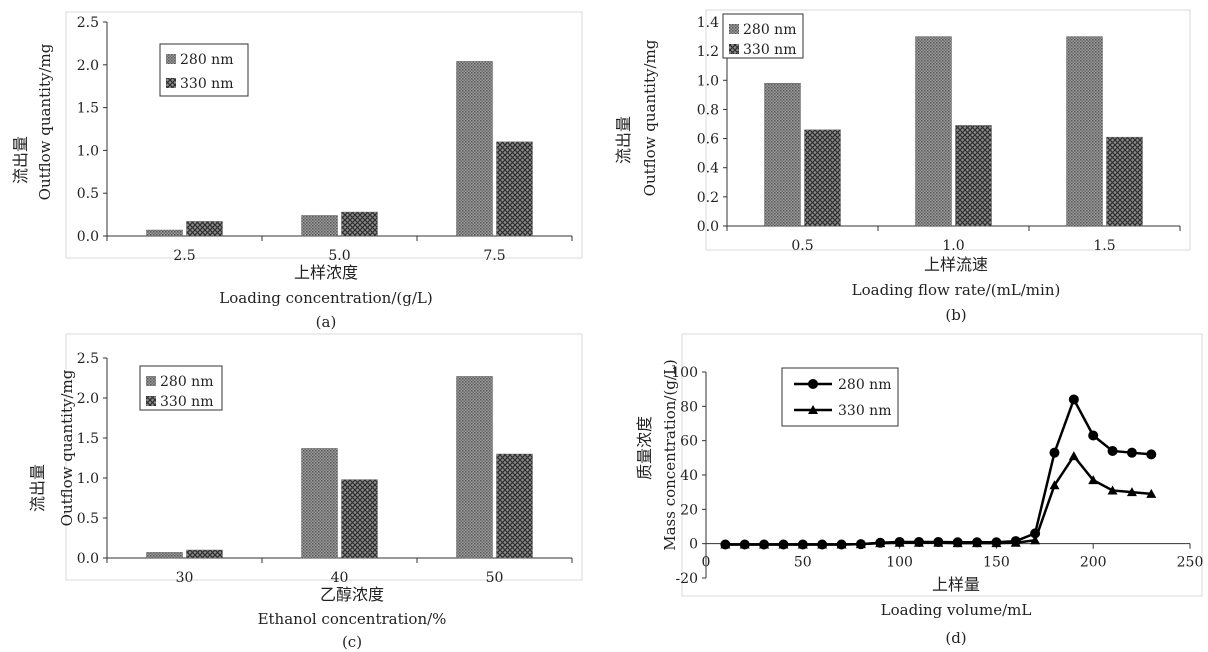 The width and height of the screenshot is (1208, 652). I want to click on panel-d-xlabel-en: Loading volume/mL, so click(956, 610).